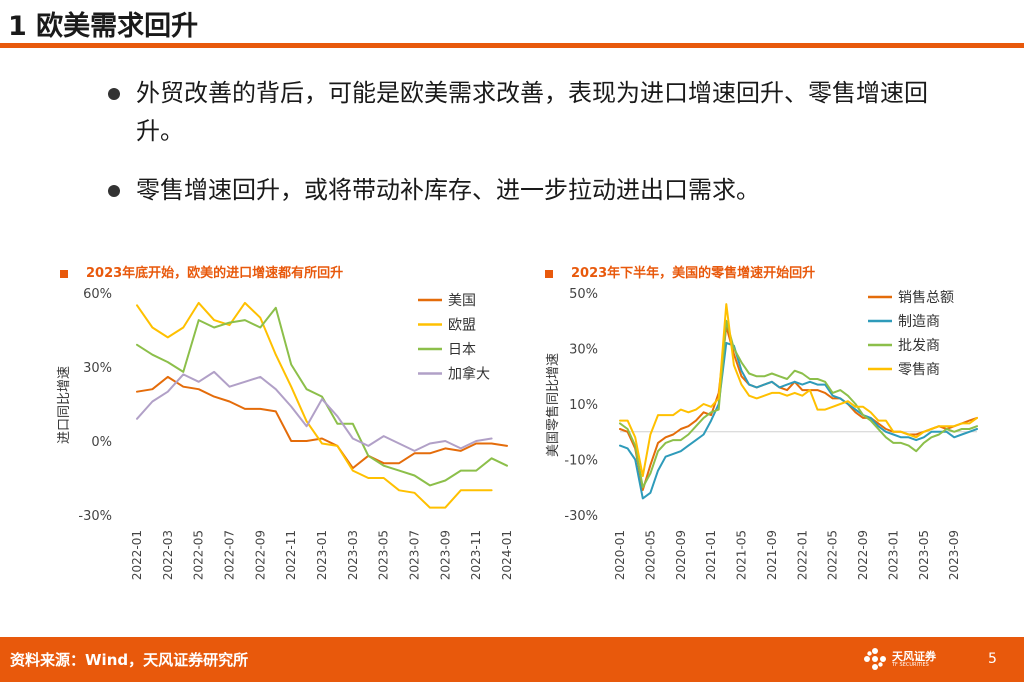 This screenshot has width=1024, height=682. What do you see at coordinates (97, 294) in the screenshot?
I see `y-tick-label: 60%` at bounding box center [97, 294].